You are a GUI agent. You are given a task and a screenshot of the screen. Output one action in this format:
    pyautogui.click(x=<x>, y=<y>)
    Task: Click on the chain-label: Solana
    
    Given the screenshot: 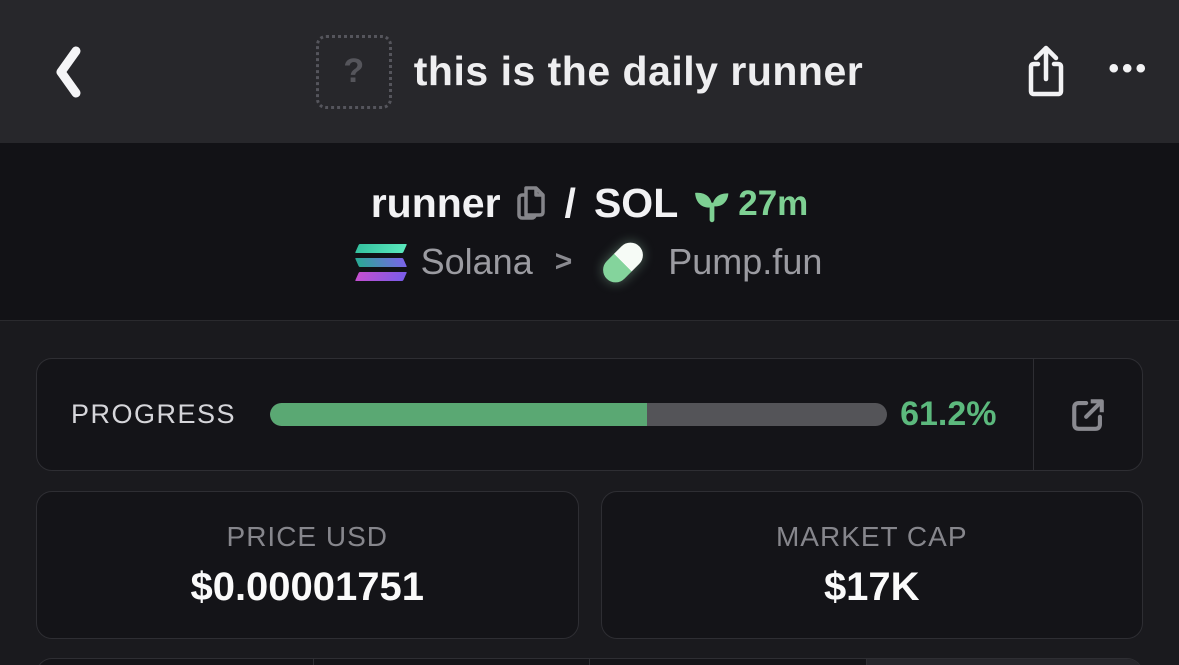 What is the action you would take?
    pyautogui.click(x=476, y=261)
    